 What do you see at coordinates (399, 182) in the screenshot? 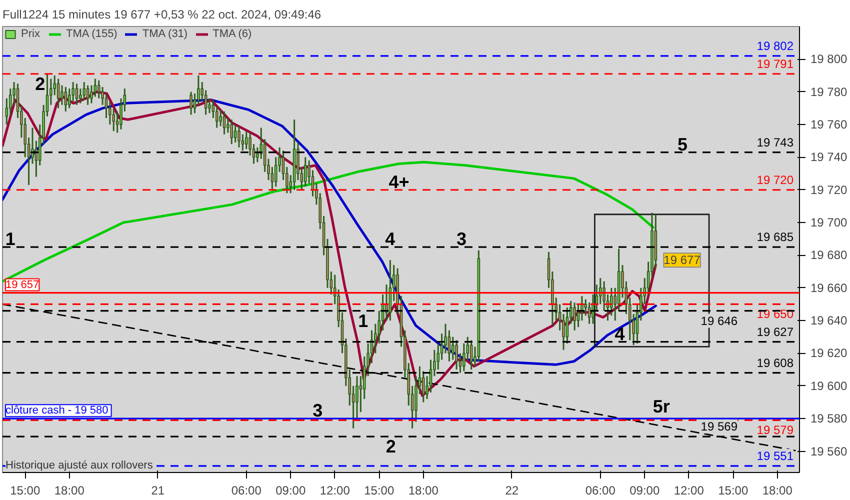
I see `annotation: 4+` at bounding box center [399, 182].